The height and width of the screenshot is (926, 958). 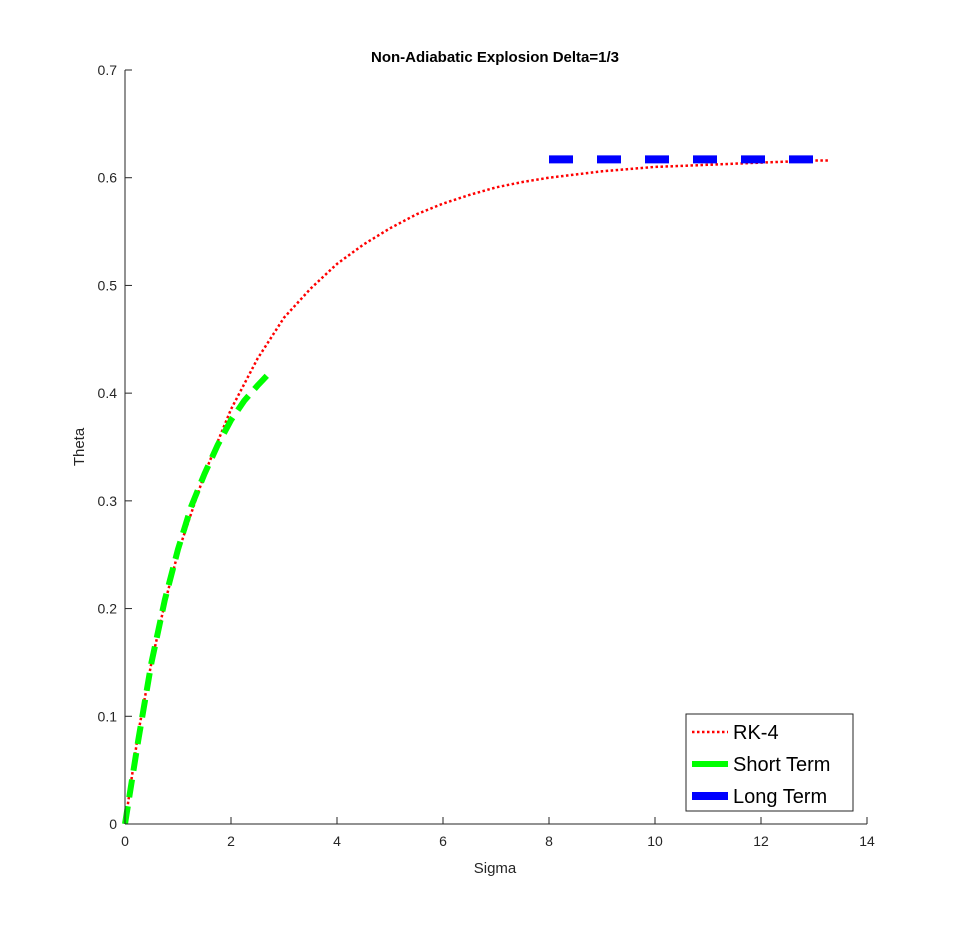 I want to click on y-tick-label: 0, so click(x=113, y=824).